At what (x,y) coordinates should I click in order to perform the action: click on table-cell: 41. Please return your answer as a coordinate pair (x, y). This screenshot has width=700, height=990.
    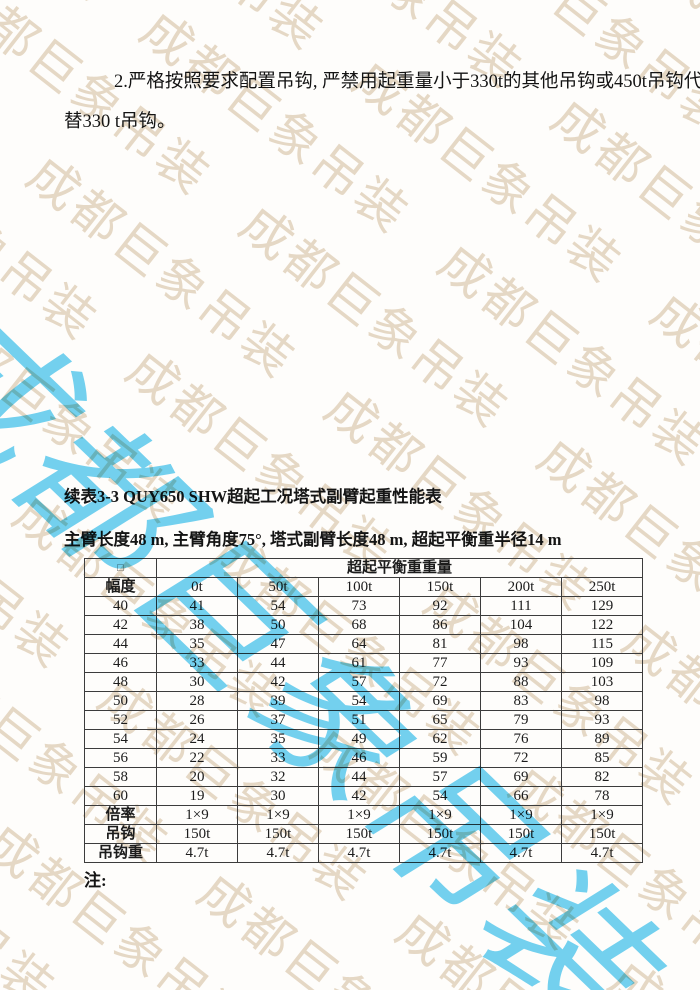
    Looking at the image, I should click on (197, 606).